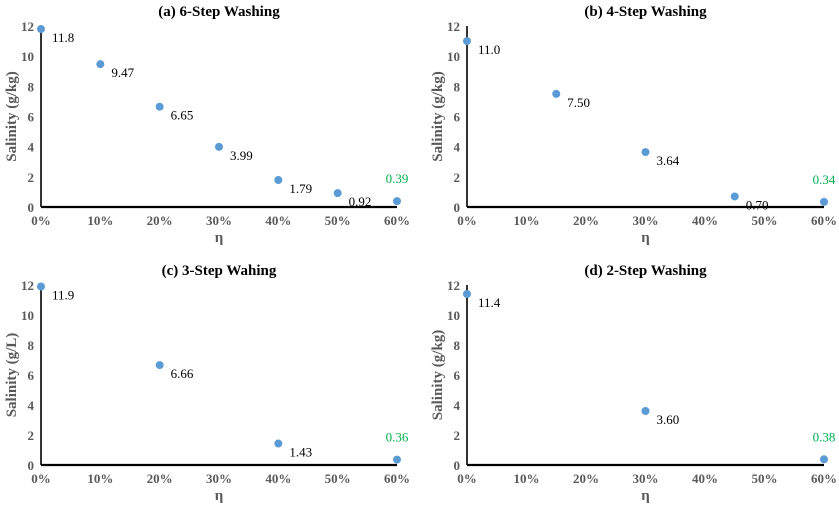 The height and width of the screenshot is (506, 839). Describe the element at coordinates (489, 302) in the screenshot. I see `data-label: 11.4` at that location.